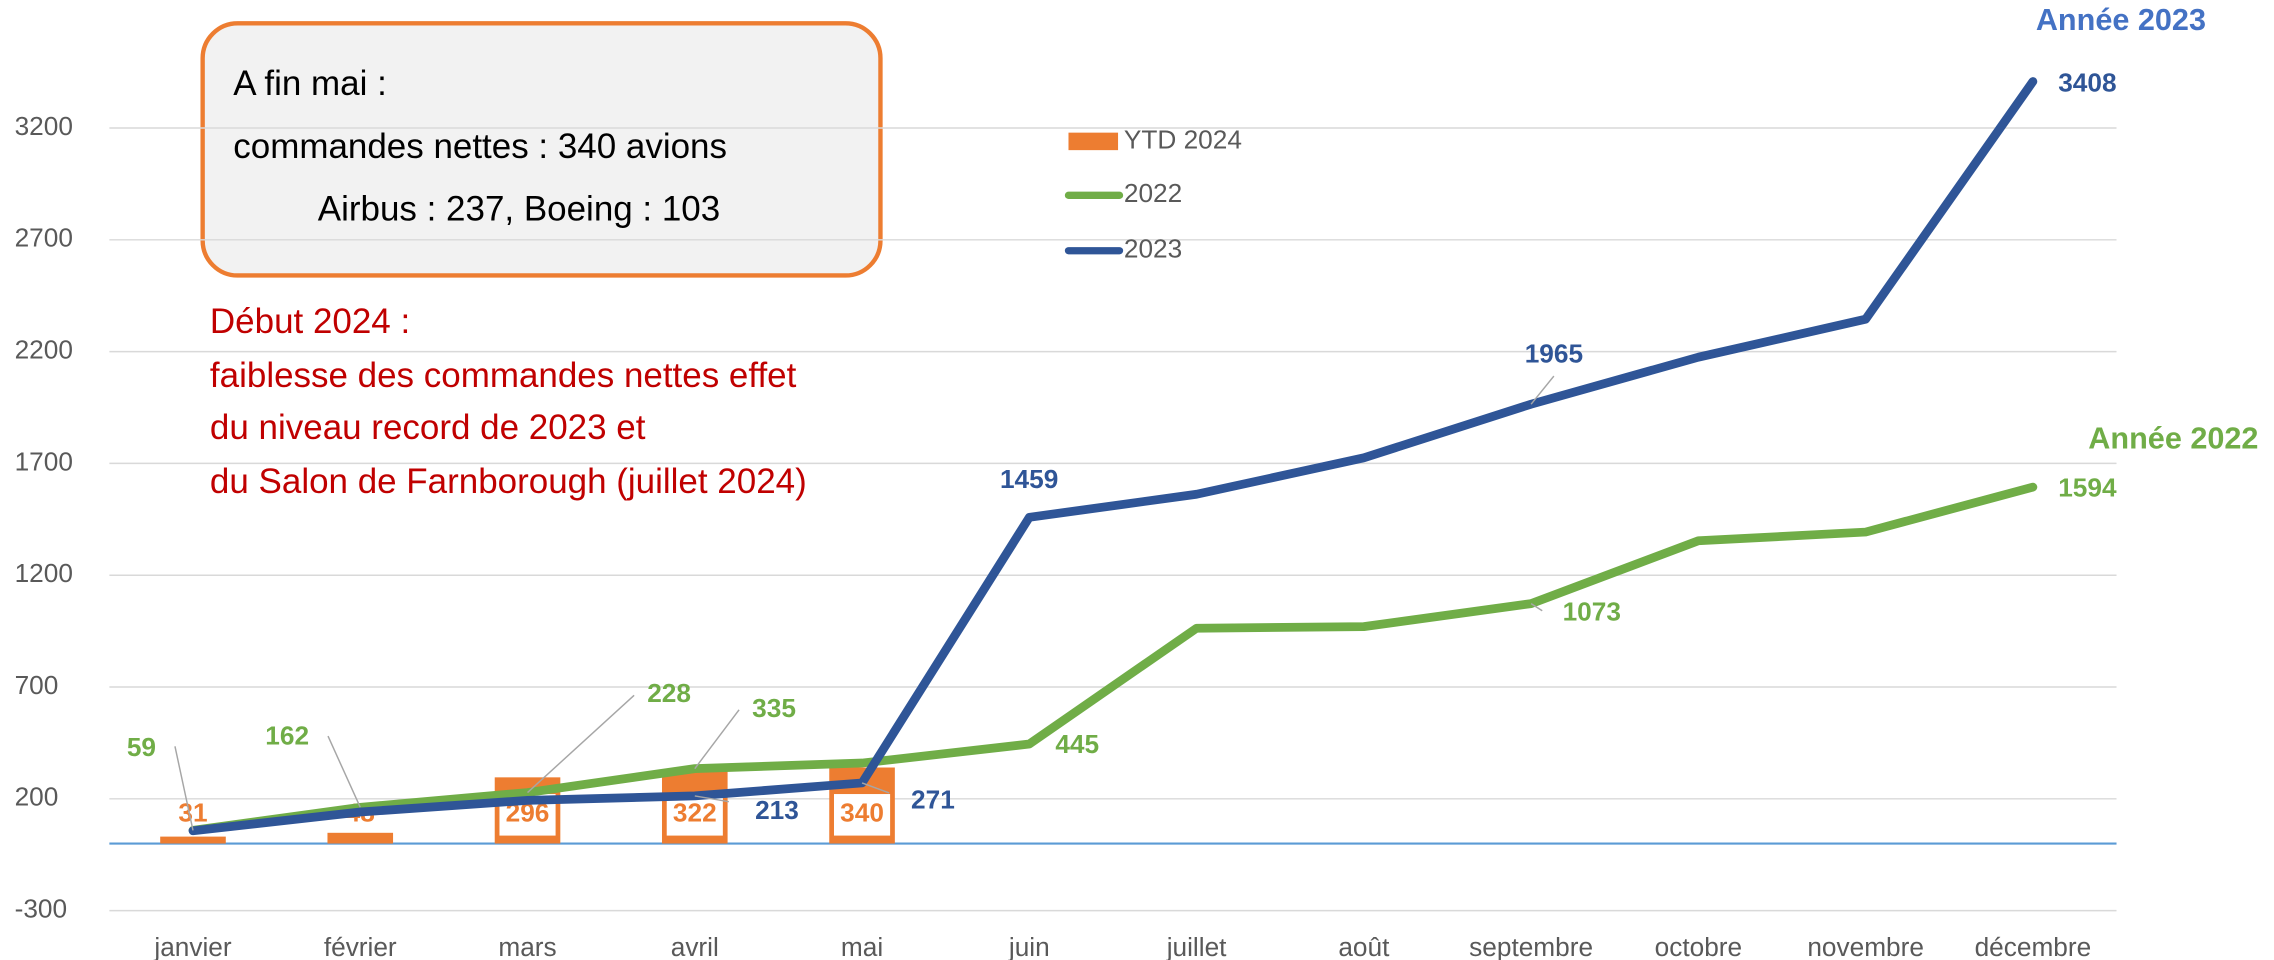 The image size is (2274, 960). I want to click on x-tick-label: avril, so click(695, 946).